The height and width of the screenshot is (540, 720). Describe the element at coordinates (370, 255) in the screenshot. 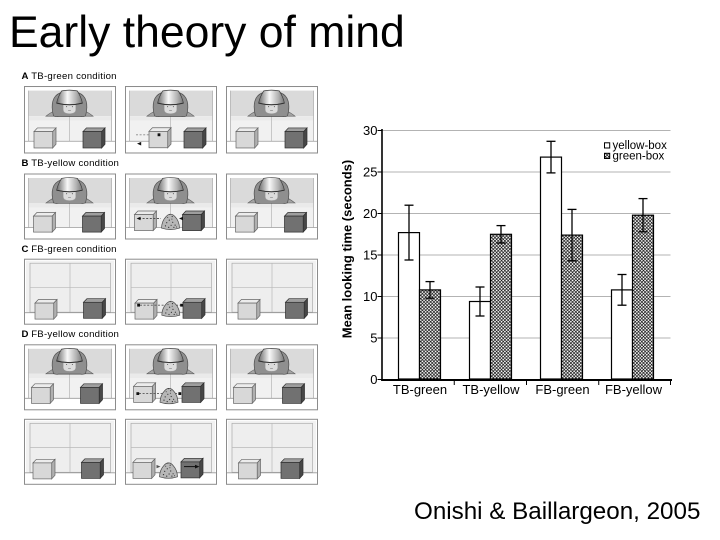

I see `svg-text: 15` at that location.